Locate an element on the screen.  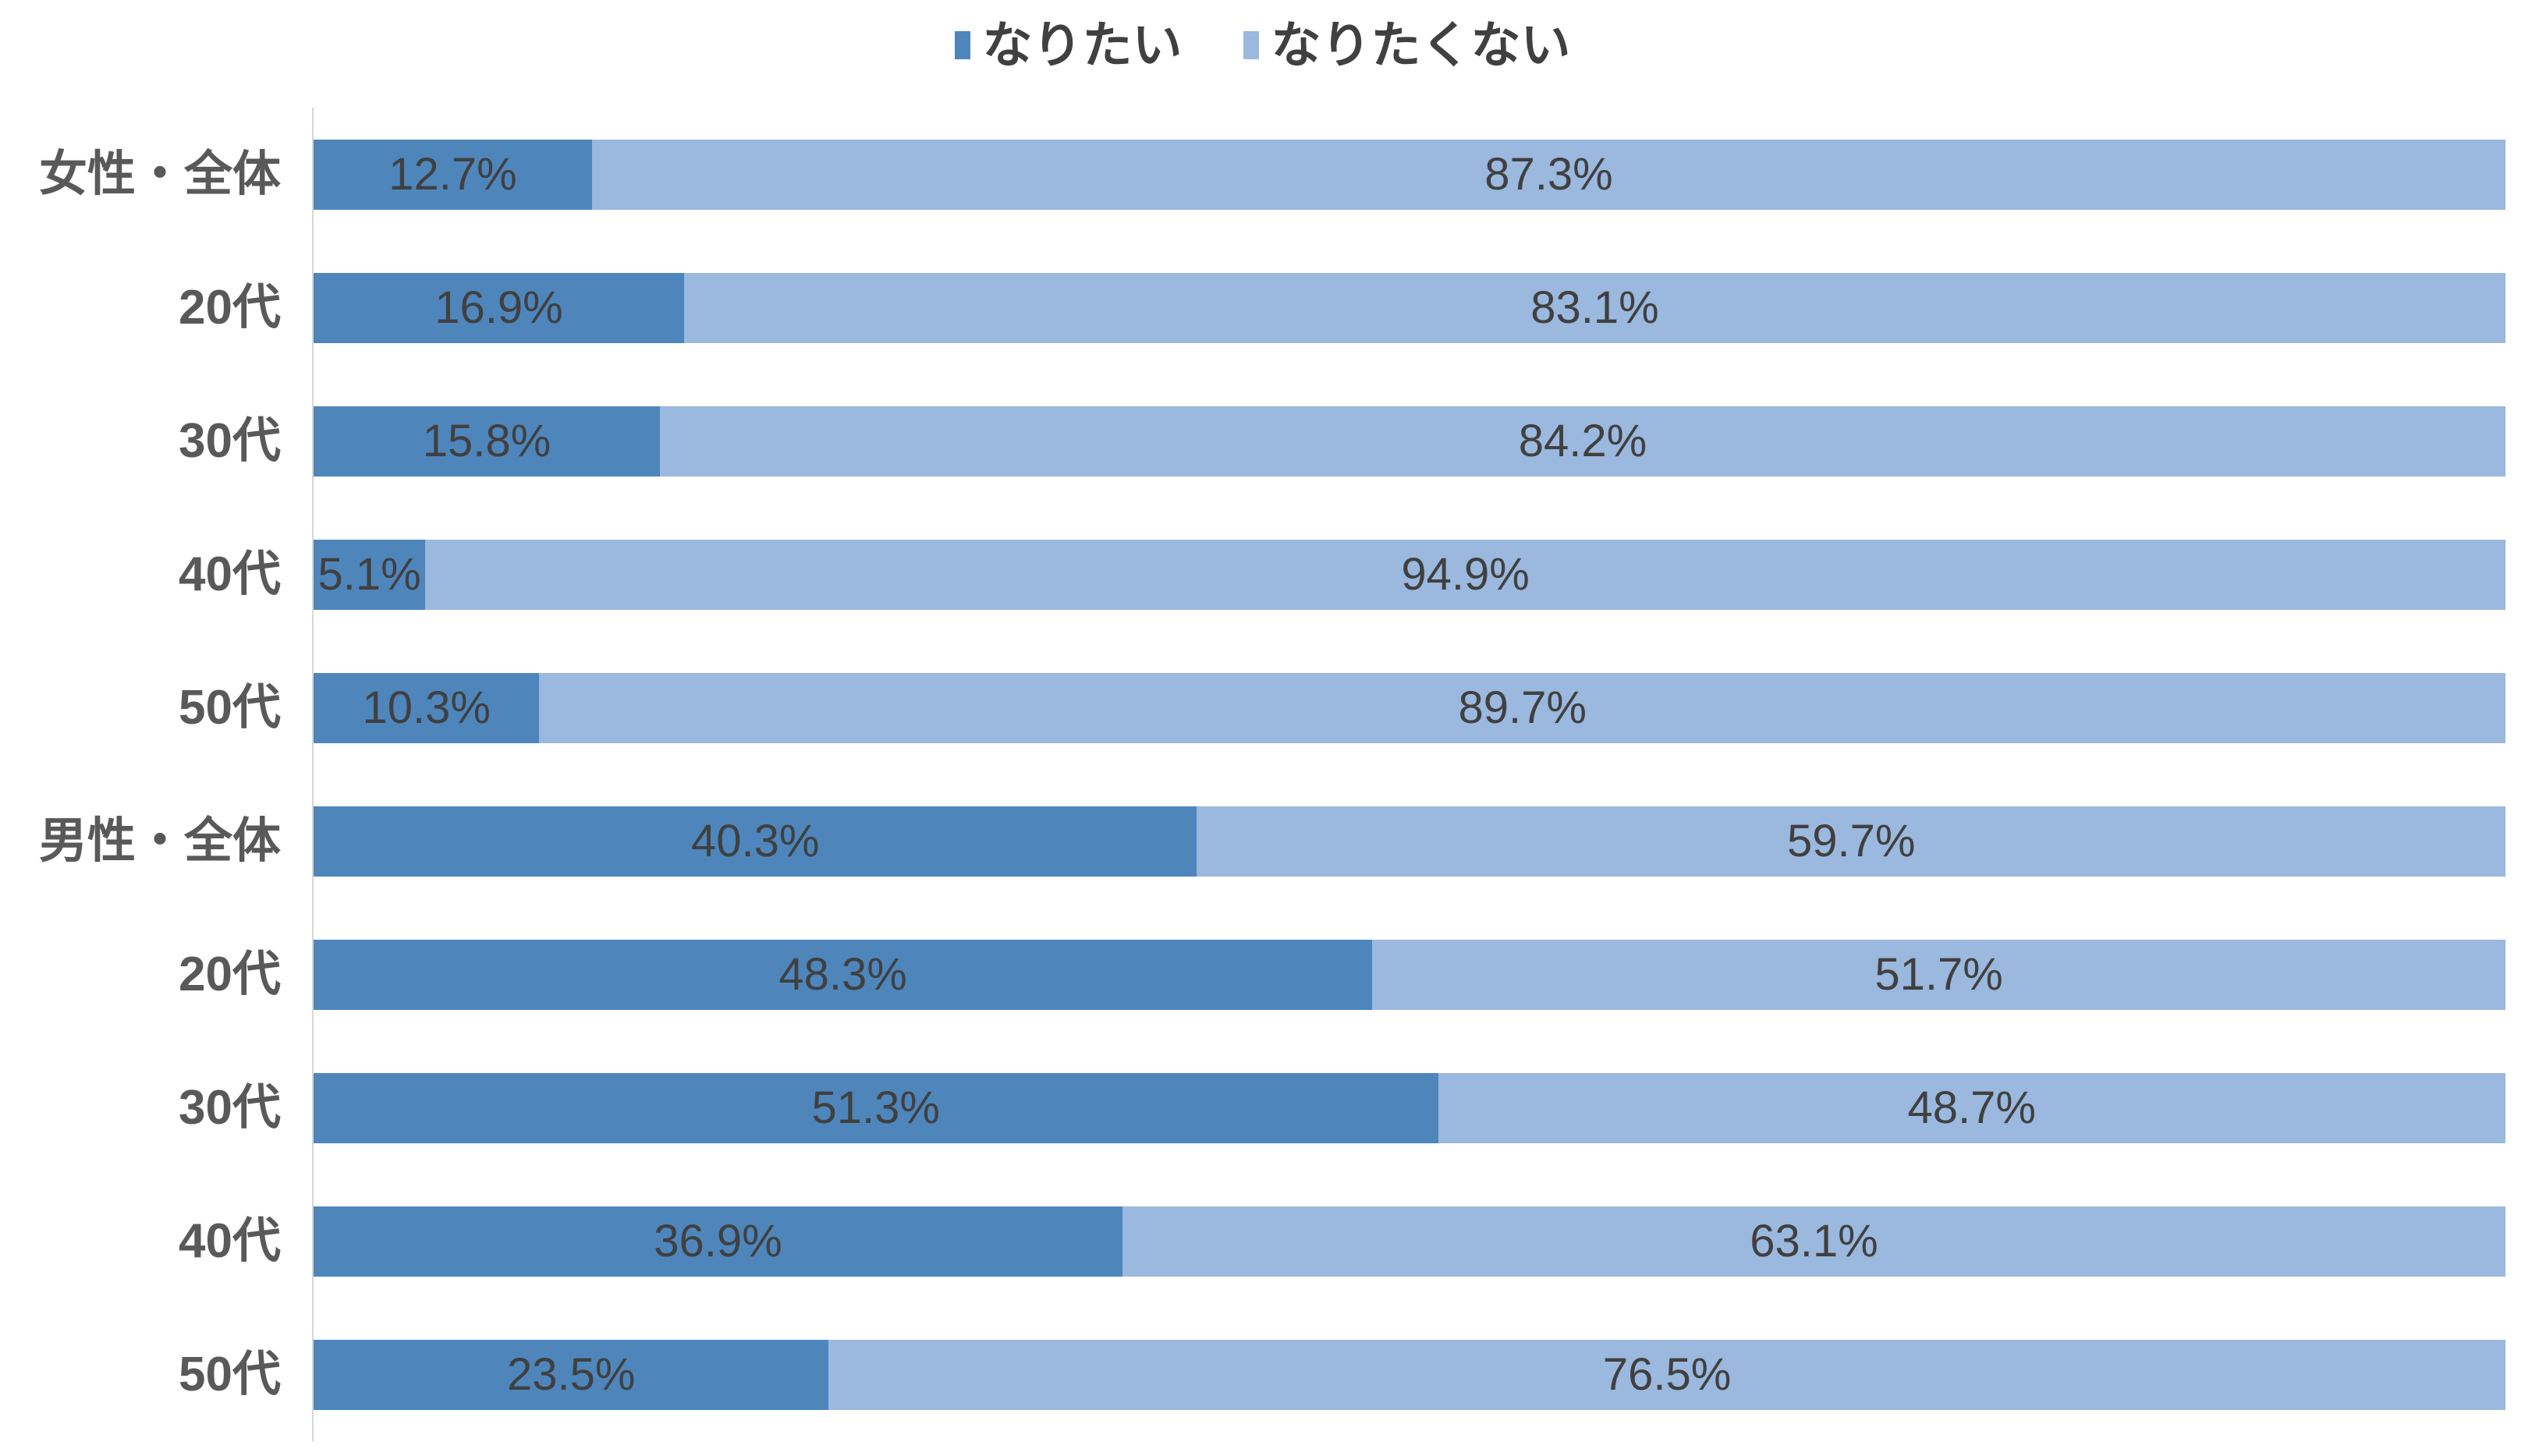
bar-segment-naritai: 48.3% is located at coordinates (843, 975).